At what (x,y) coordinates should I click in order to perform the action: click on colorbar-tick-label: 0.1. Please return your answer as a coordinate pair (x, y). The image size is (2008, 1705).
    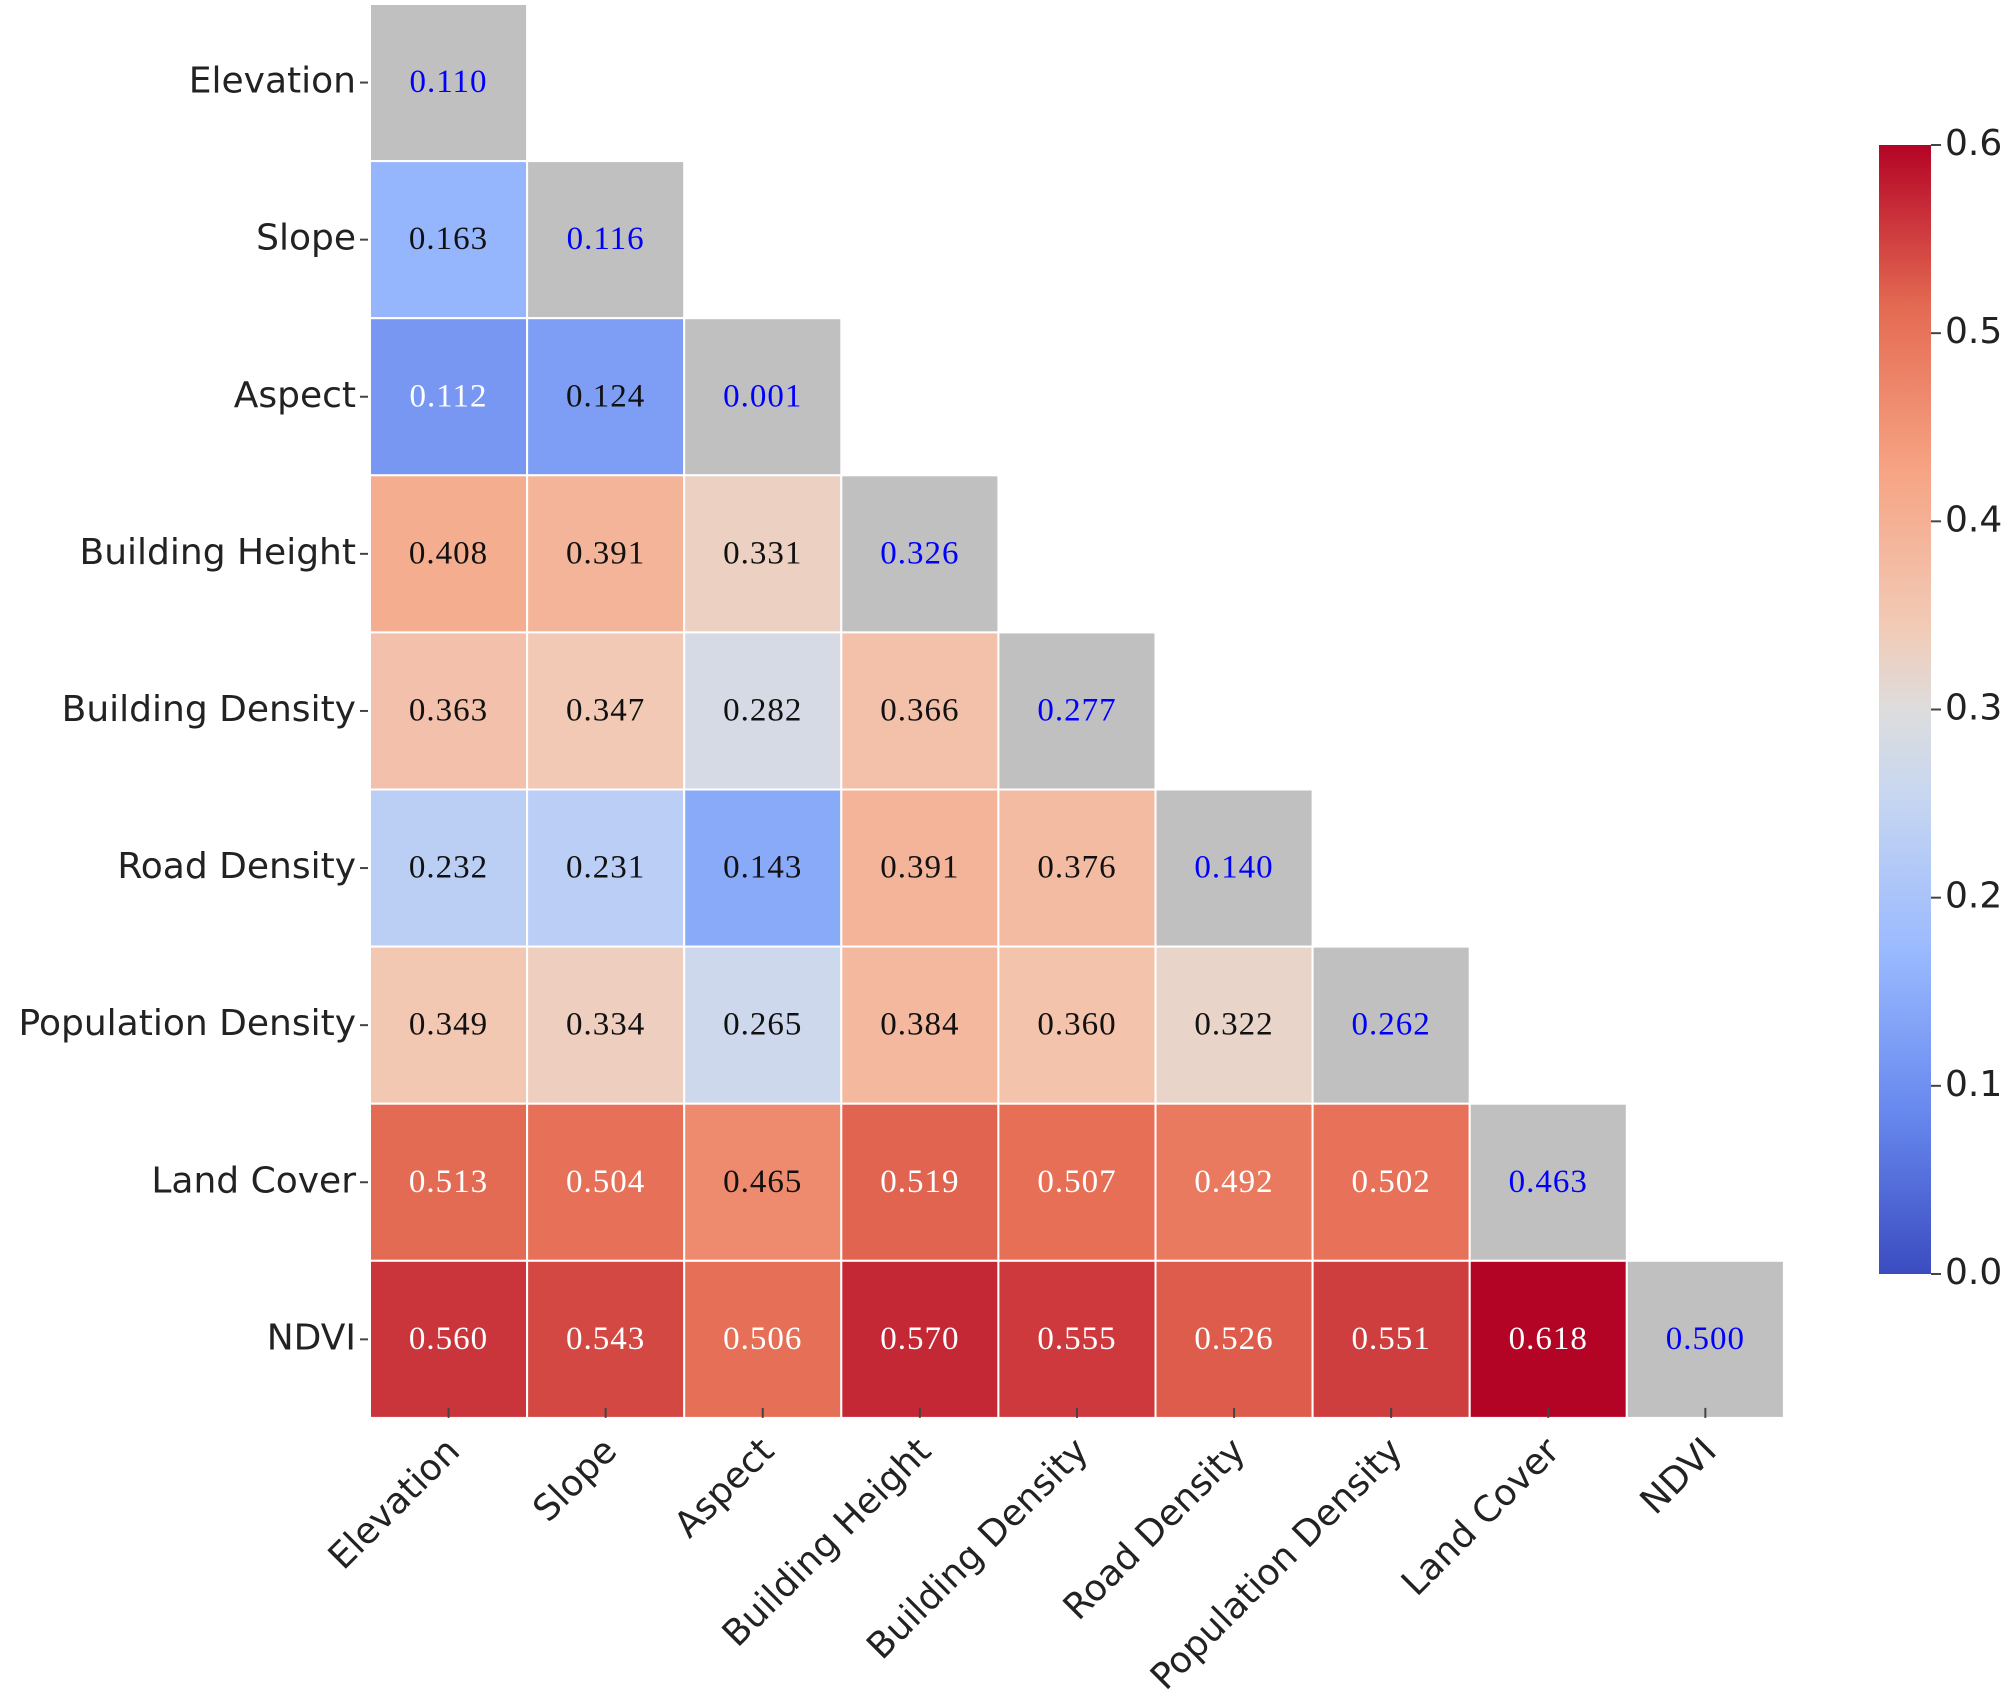
    Looking at the image, I should click on (1973, 1084).